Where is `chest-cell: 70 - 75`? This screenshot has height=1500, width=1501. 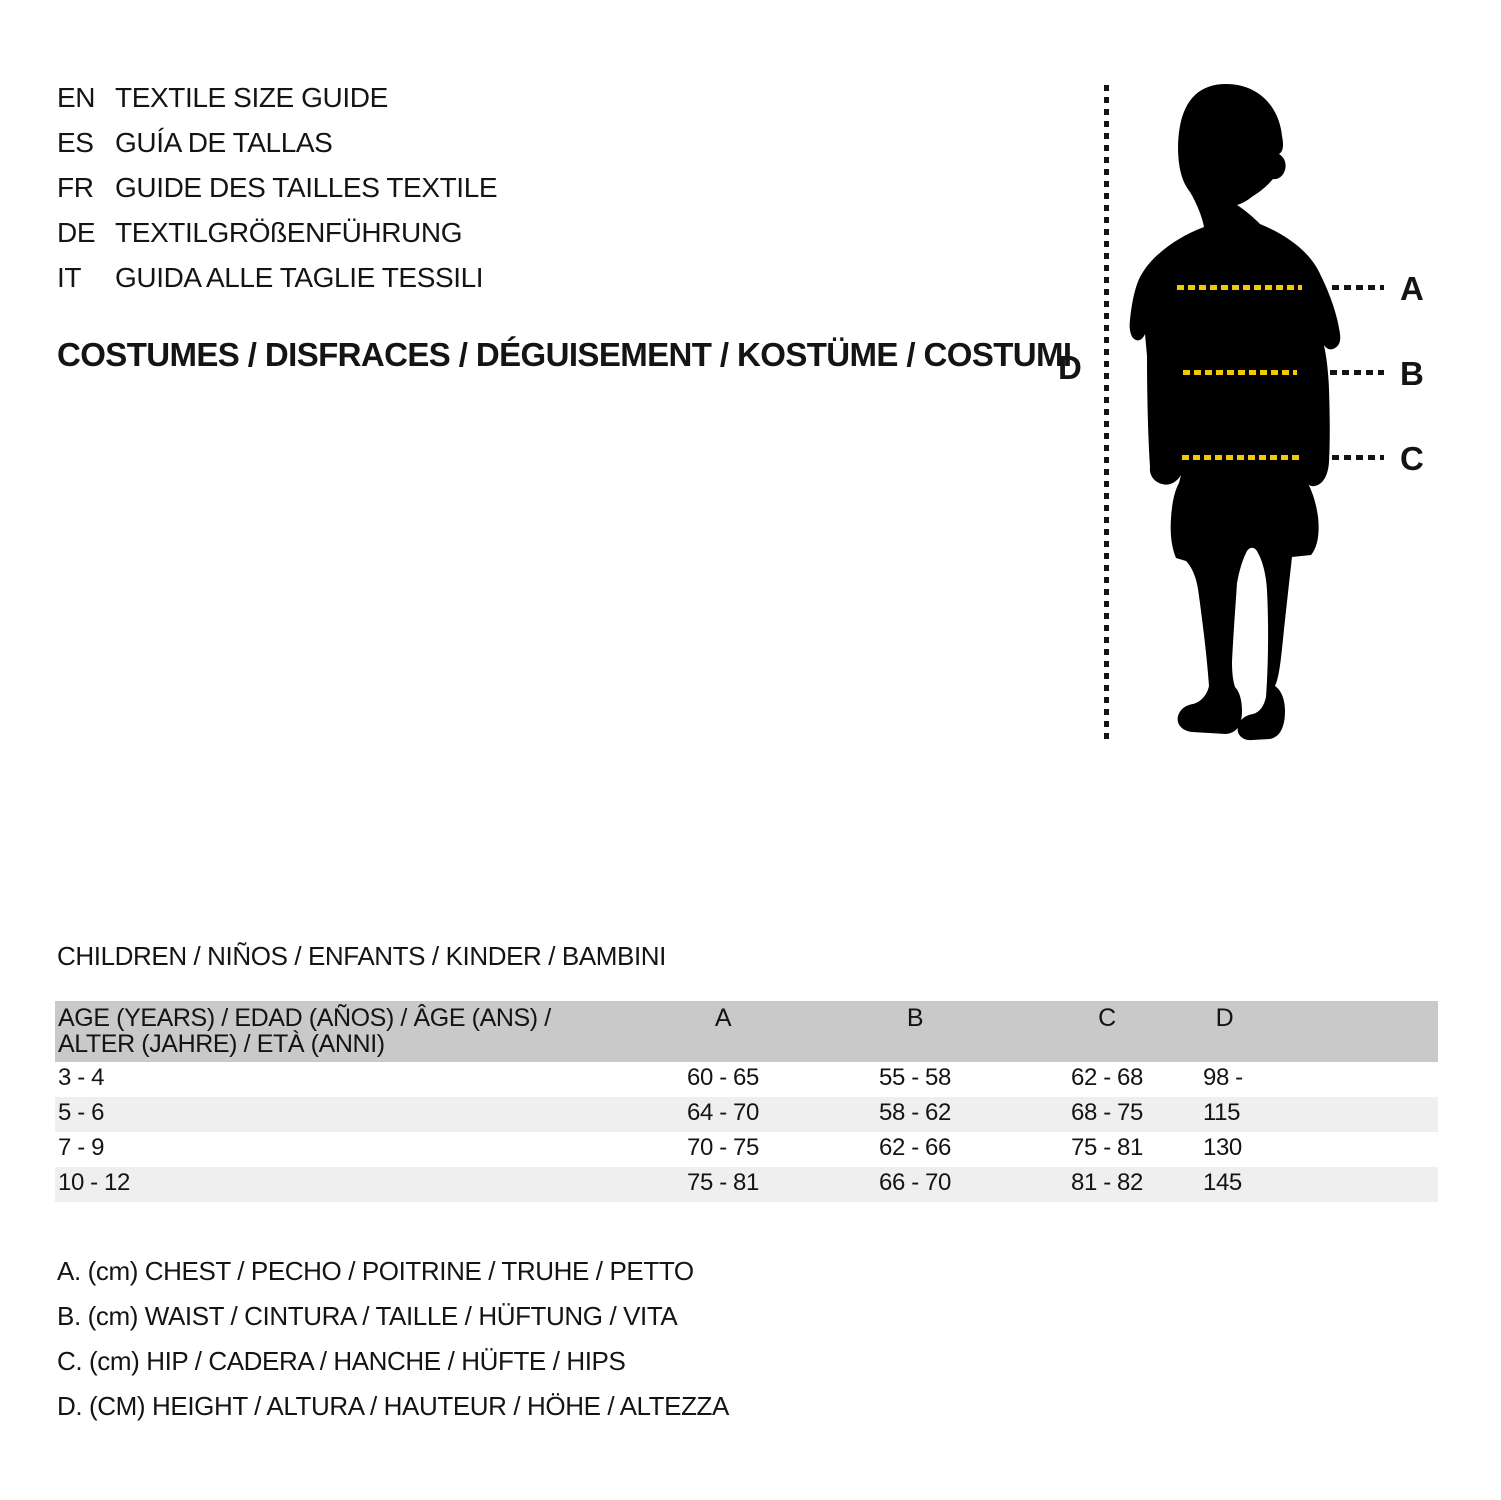
chest-cell: 70 - 75 is located at coordinates (723, 1147).